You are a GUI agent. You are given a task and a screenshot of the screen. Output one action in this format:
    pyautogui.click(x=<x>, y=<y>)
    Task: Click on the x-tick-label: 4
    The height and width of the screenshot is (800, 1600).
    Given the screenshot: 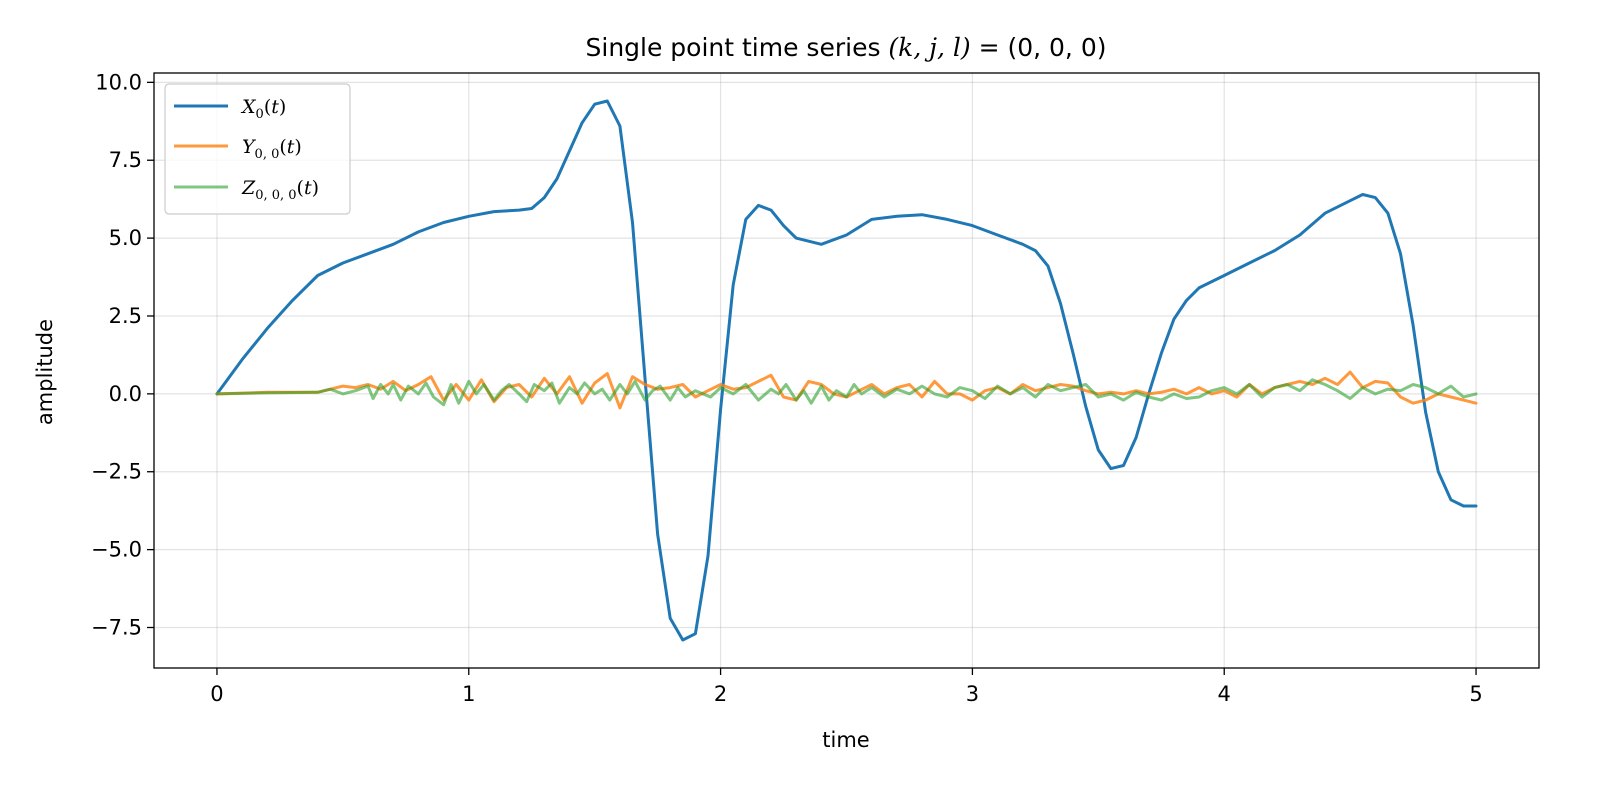 What is the action you would take?
    pyautogui.click(x=1224, y=694)
    